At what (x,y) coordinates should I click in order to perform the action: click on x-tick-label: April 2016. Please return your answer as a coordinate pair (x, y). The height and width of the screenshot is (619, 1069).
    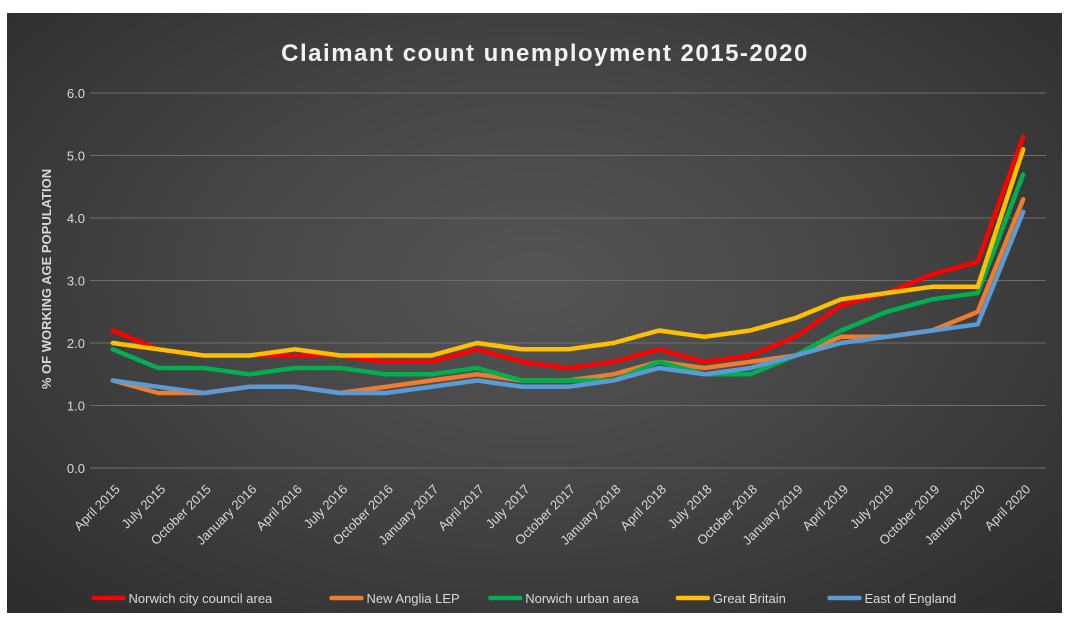
    Looking at the image, I should click on (279, 508).